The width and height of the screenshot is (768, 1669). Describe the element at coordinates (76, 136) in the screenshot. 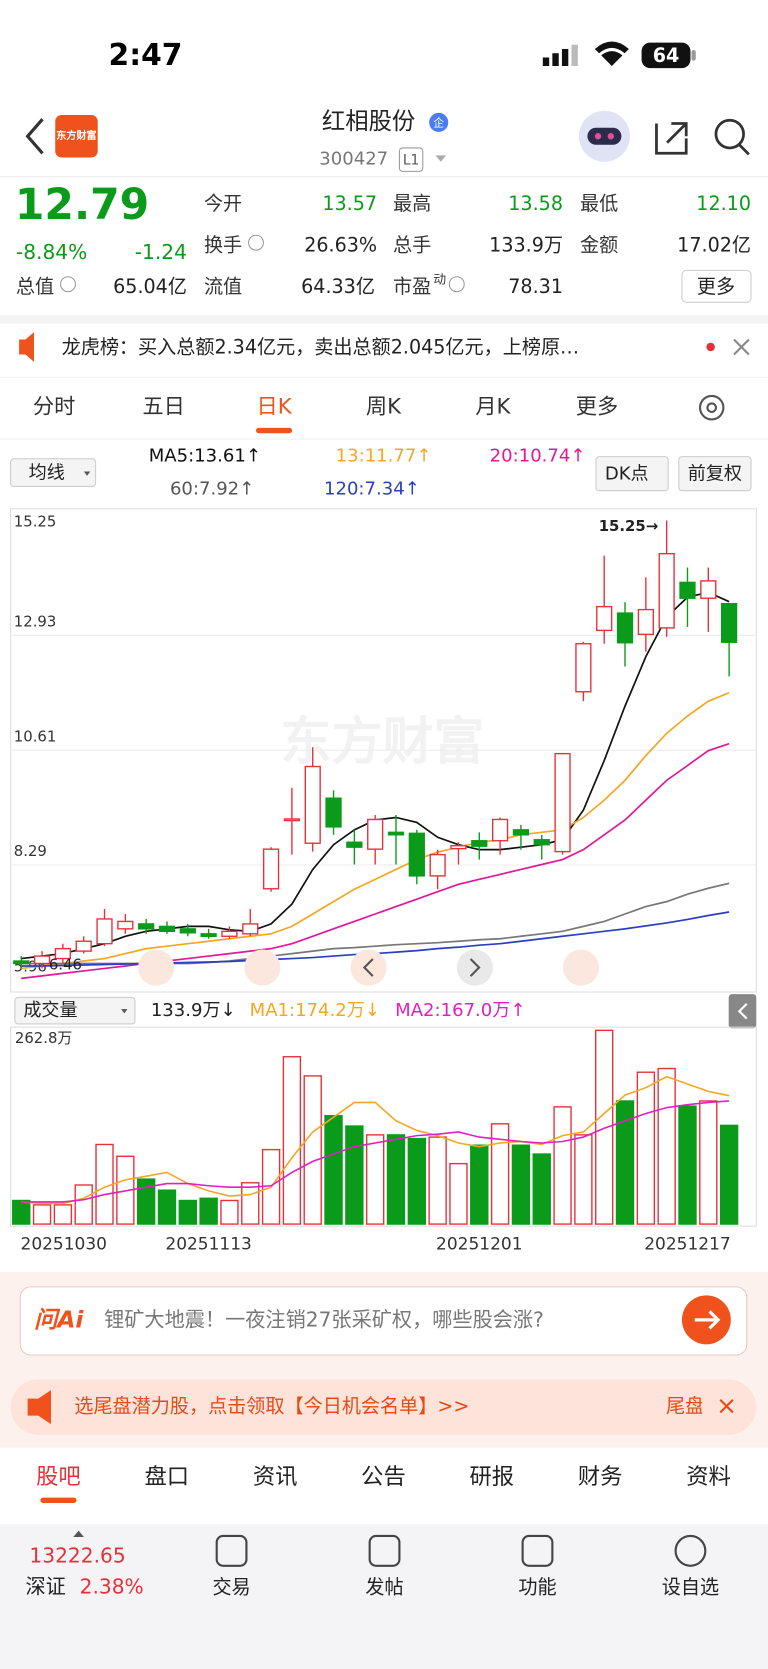

I see `app-logo` at that location.